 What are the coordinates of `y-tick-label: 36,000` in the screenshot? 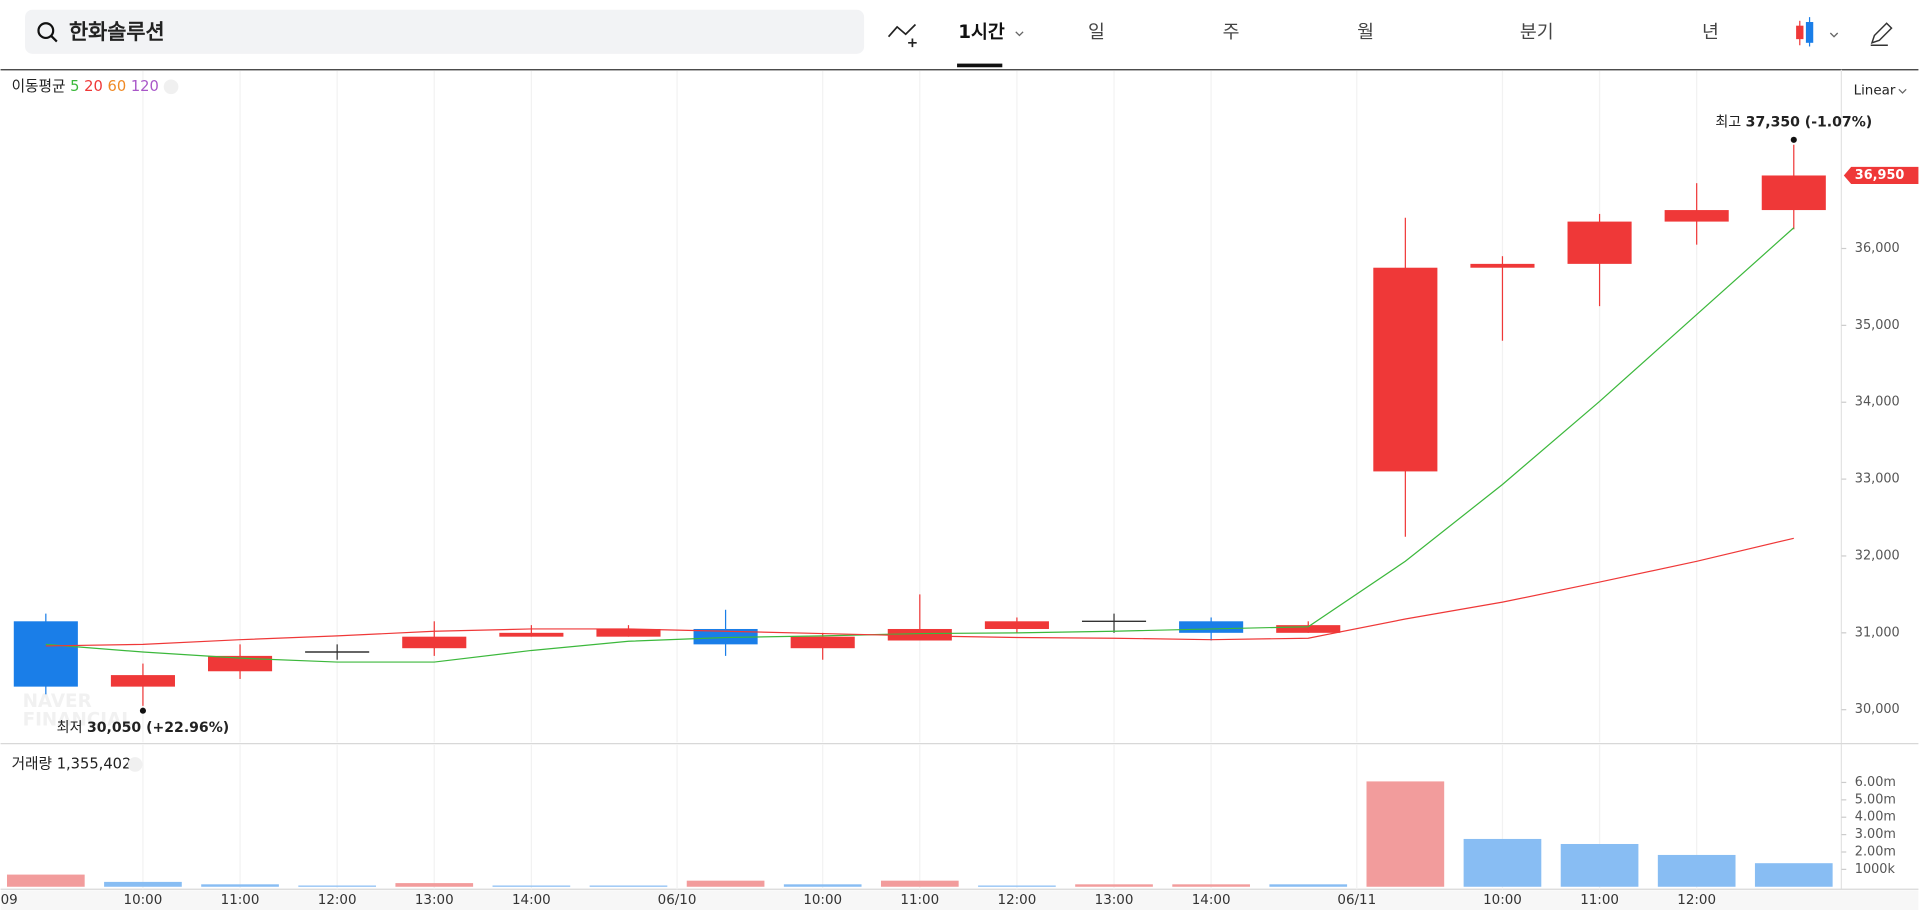 It's located at (1877, 248).